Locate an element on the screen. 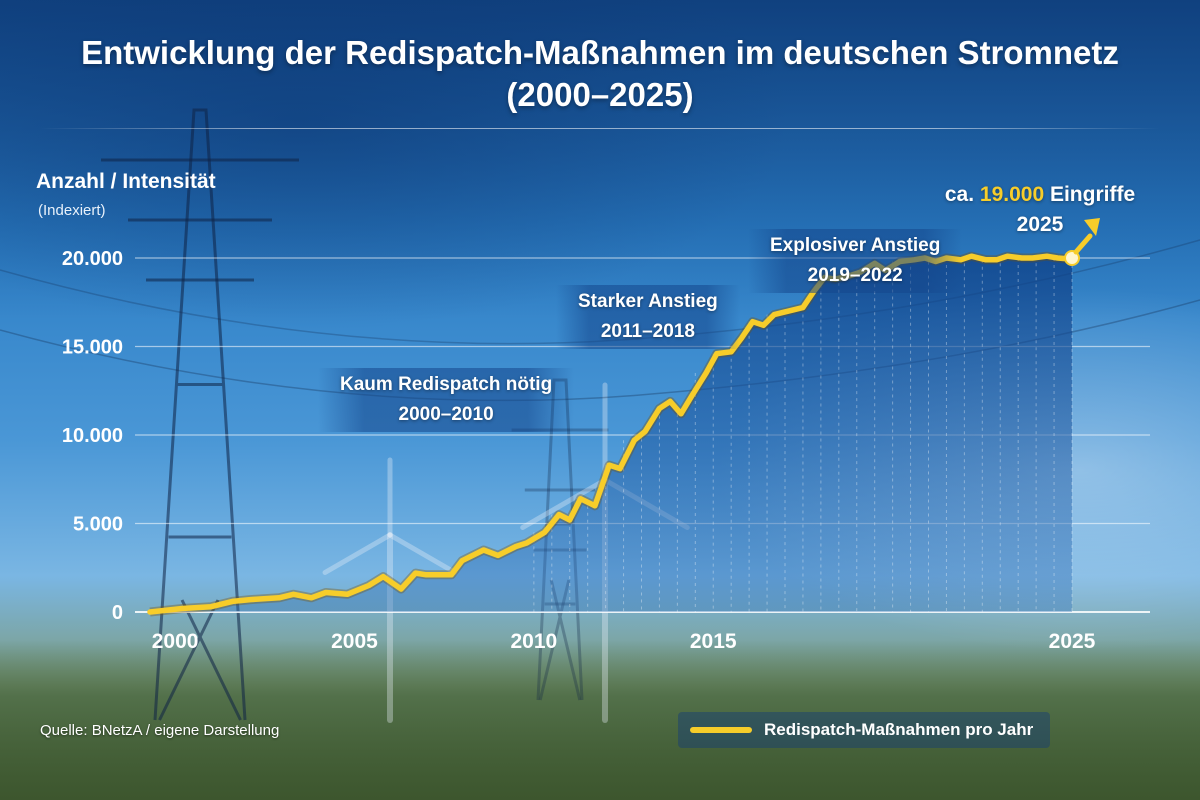 The height and width of the screenshot is (800, 1200). legend: Redispatch-Maßnahmen pro Jahr is located at coordinates (864, 730).